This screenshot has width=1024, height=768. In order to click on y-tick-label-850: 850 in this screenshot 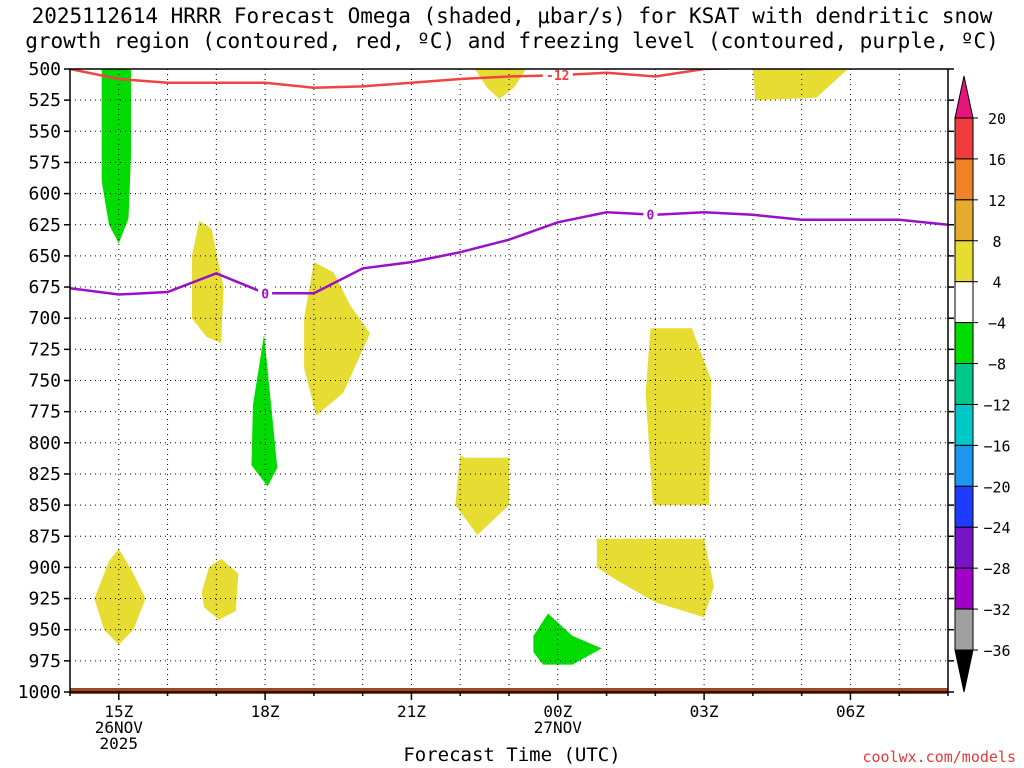, I will do `click(44, 505)`.